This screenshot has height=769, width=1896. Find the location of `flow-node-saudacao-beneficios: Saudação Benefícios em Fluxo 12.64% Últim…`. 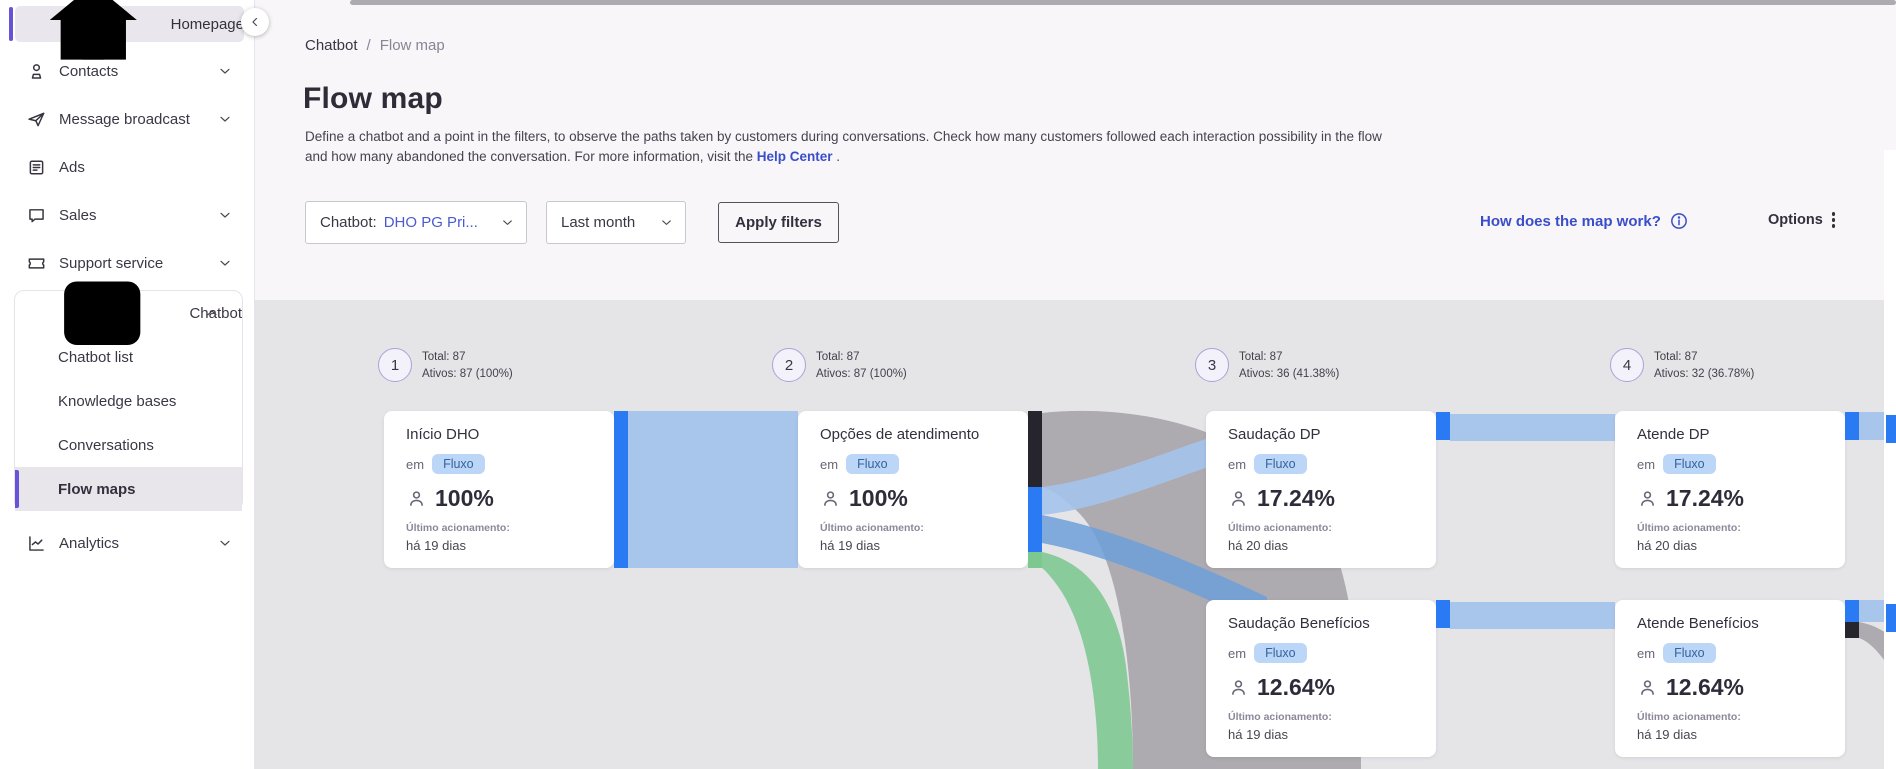

flow-node-saudacao-beneficios: Saudação Benefícios em Fluxo 12.64% Últim… is located at coordinates (1321, 678).